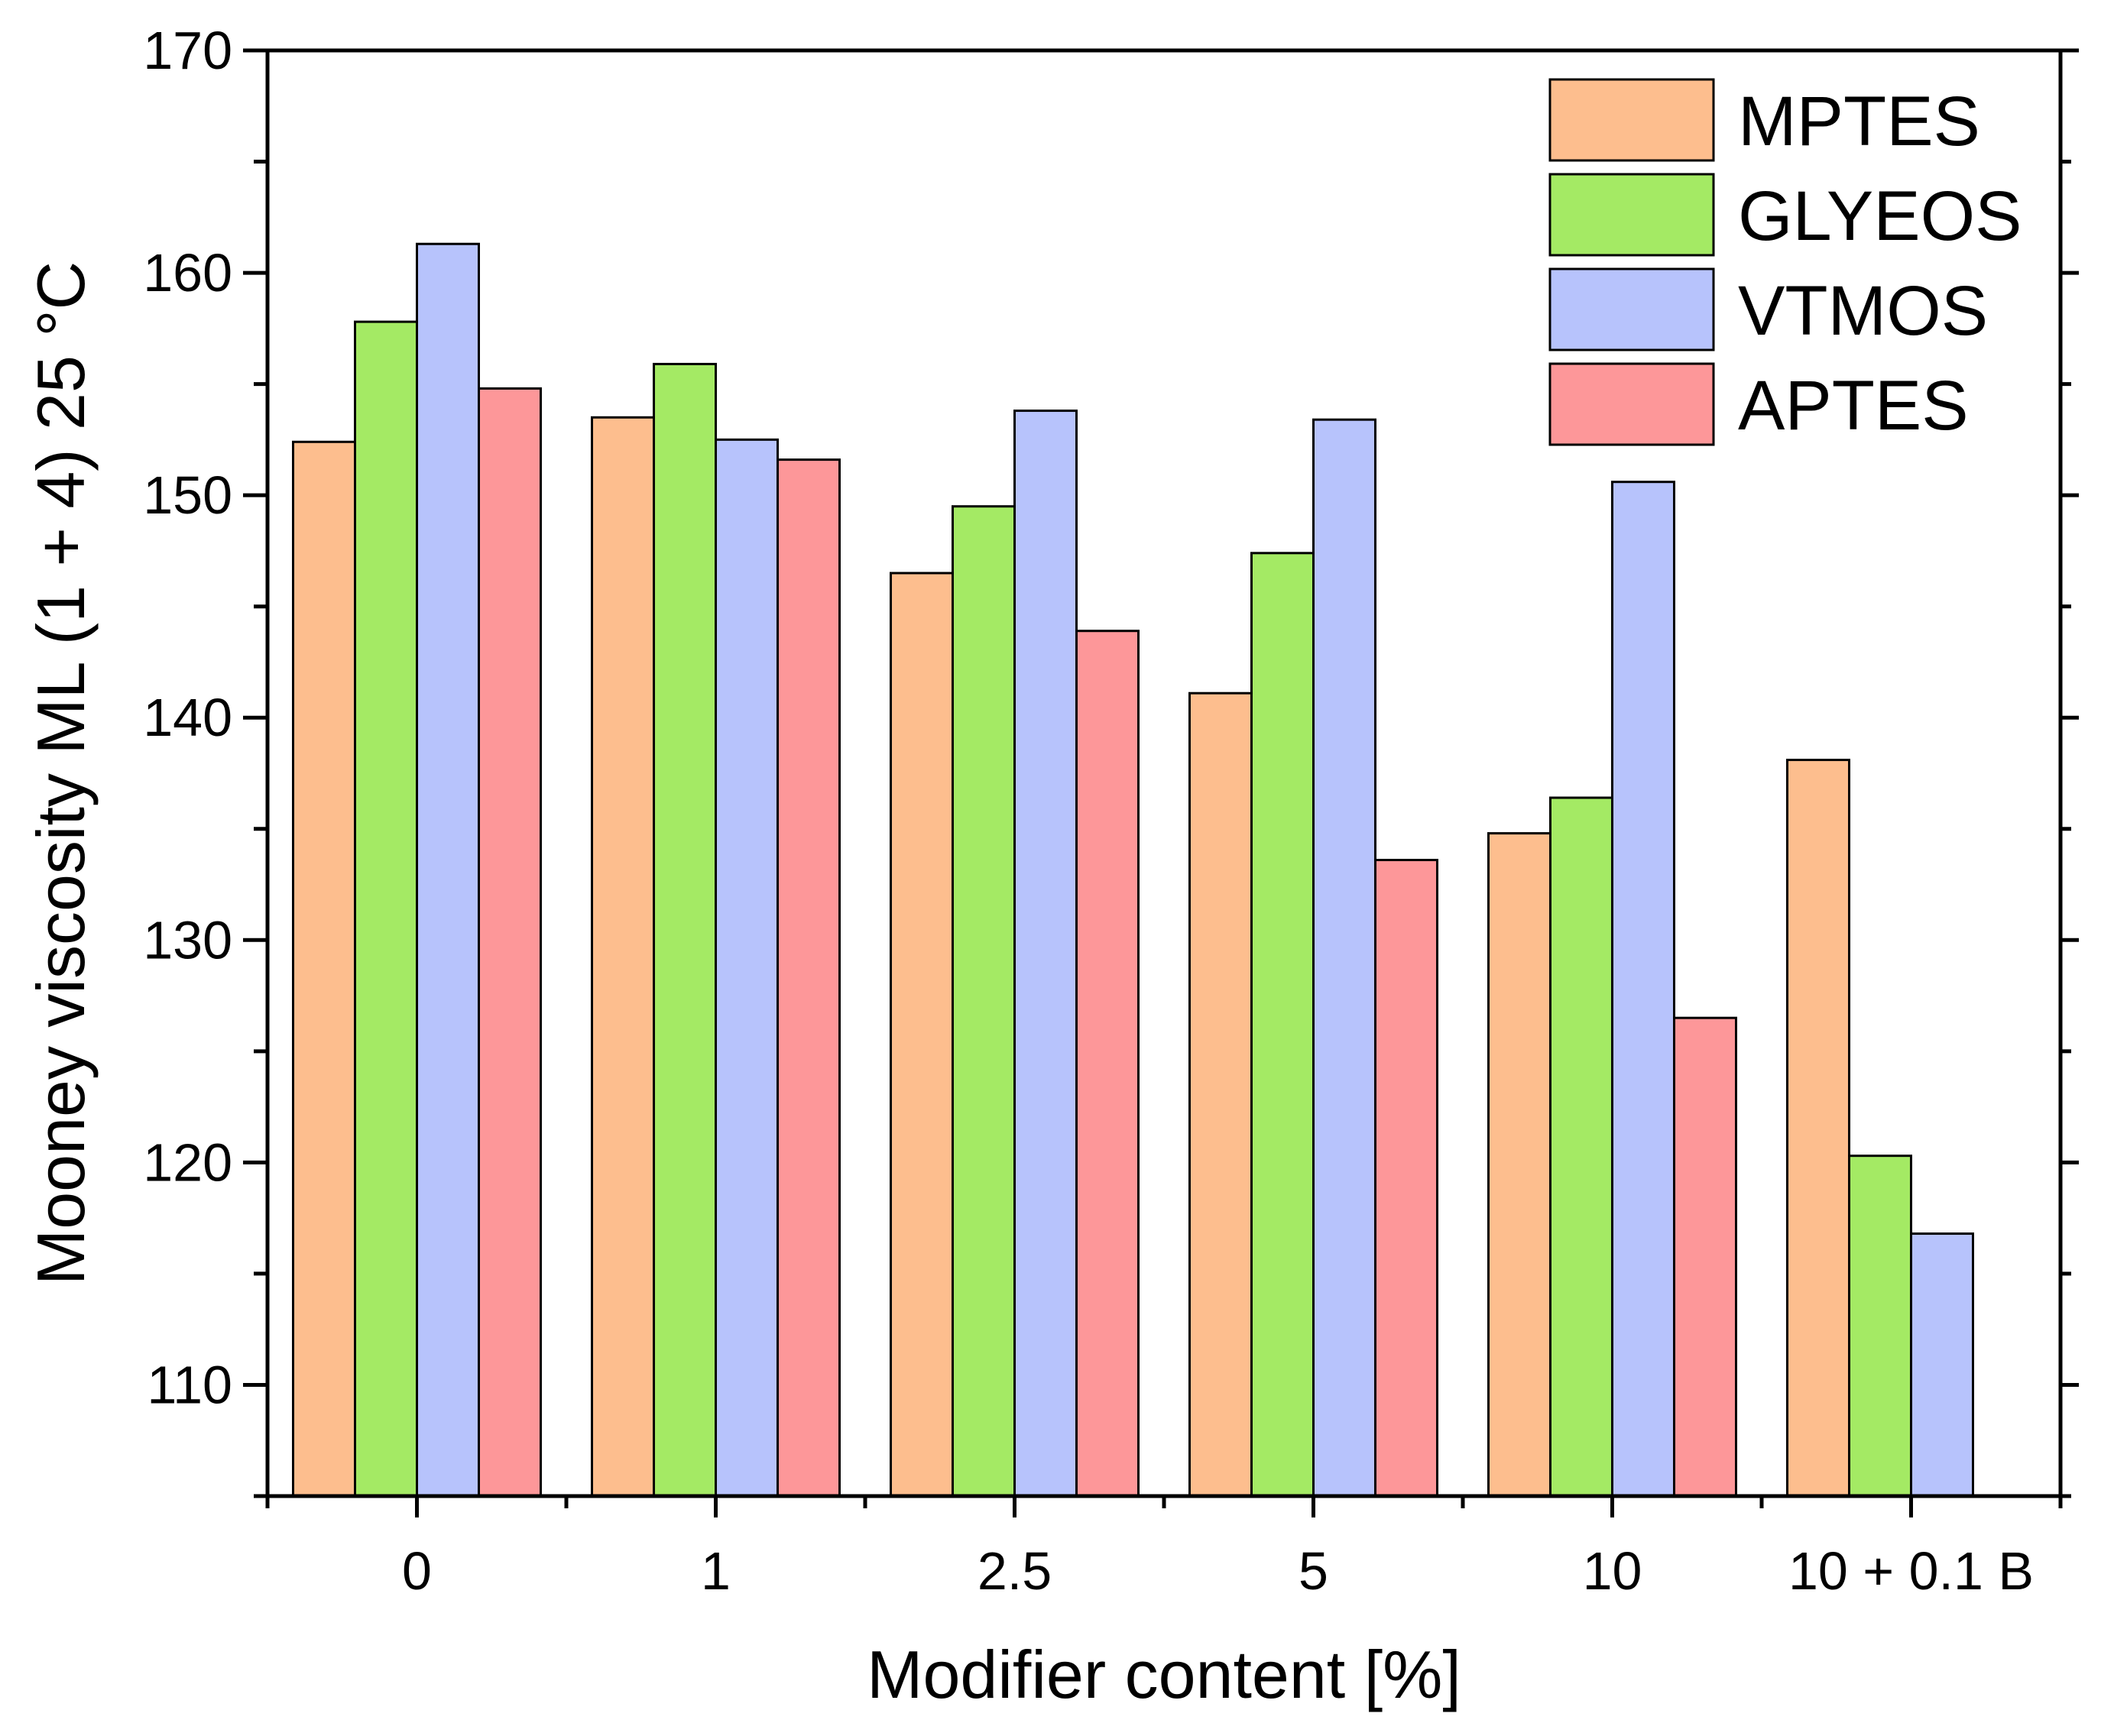 Image resolution: width=2114 pixels, height=1736 pixels. I want to click on legend-label-mptes: MPTES, so click(1859, 121).